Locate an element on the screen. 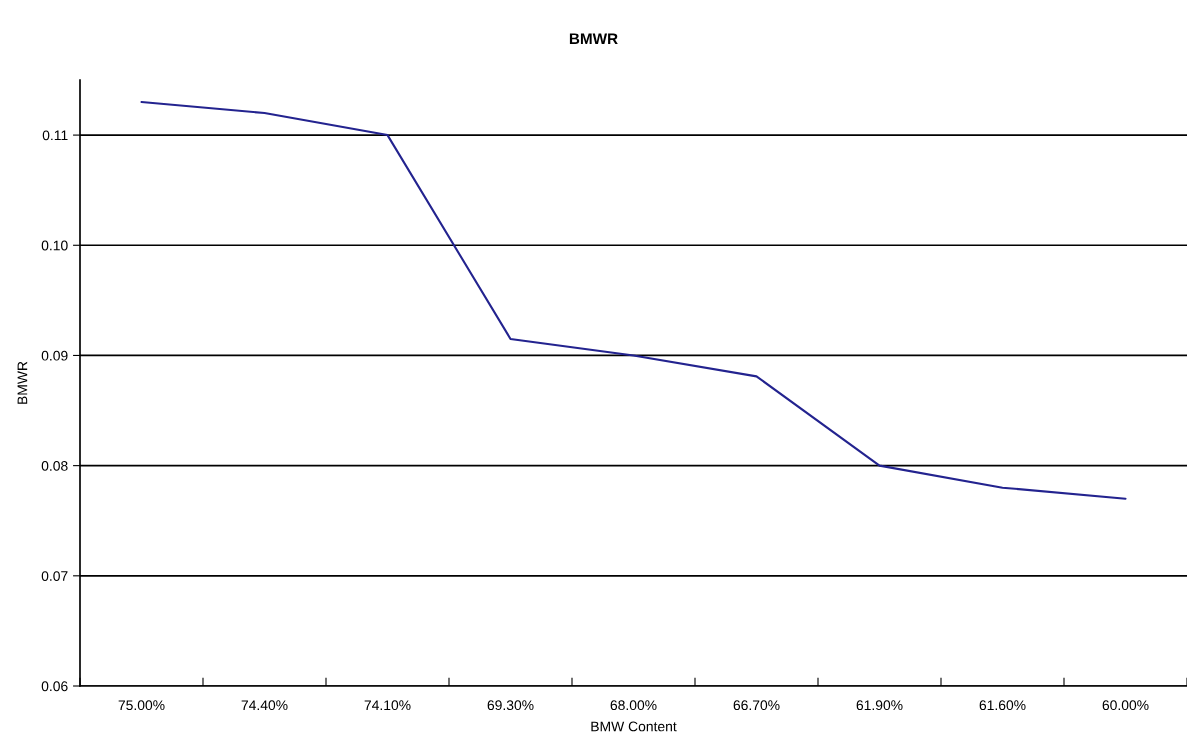  y-tick-label: 0.06 is located at coordinates (54, 686).